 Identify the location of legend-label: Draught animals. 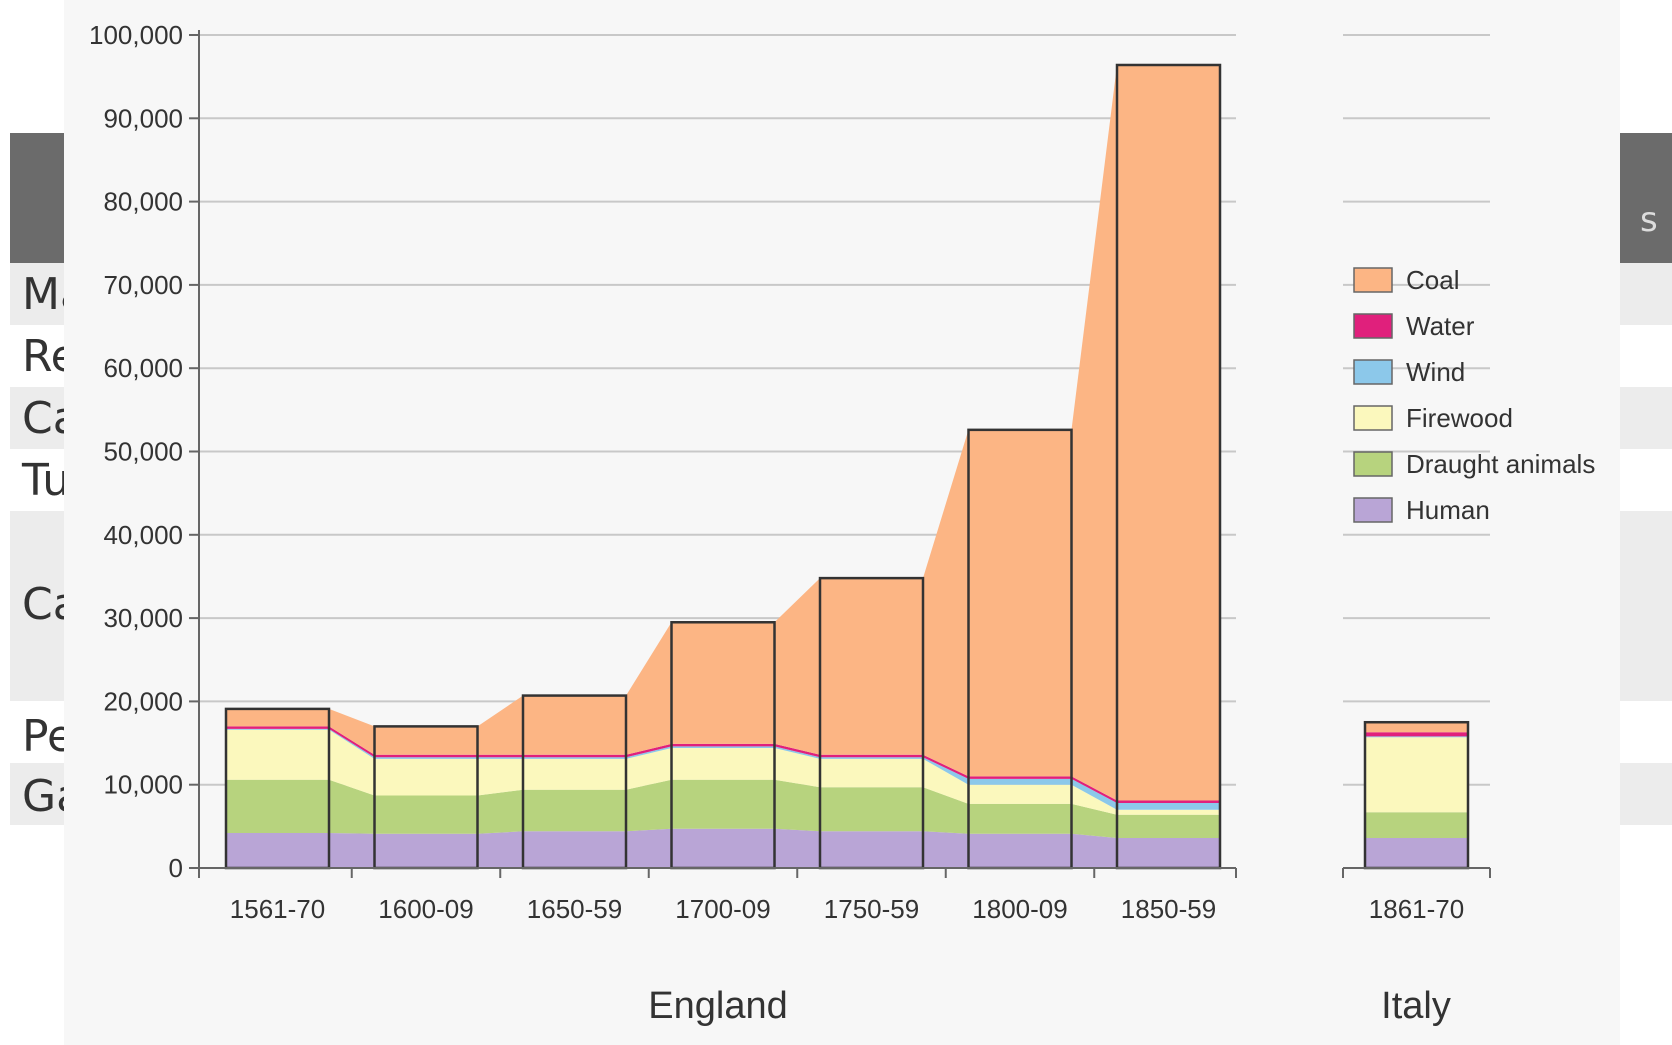
(1500, 464).